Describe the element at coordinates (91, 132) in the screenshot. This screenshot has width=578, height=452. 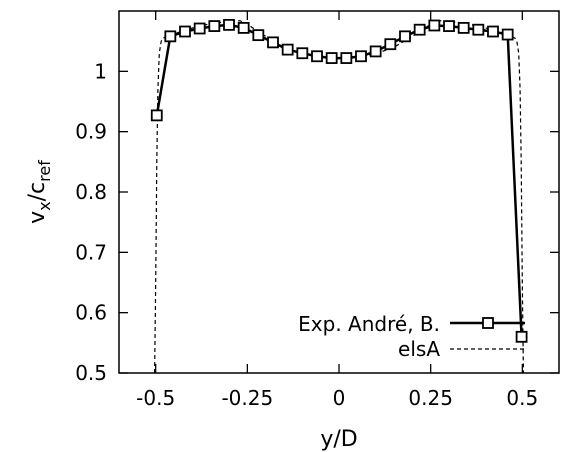
I see `y-tick-label: 0.9` at that location.